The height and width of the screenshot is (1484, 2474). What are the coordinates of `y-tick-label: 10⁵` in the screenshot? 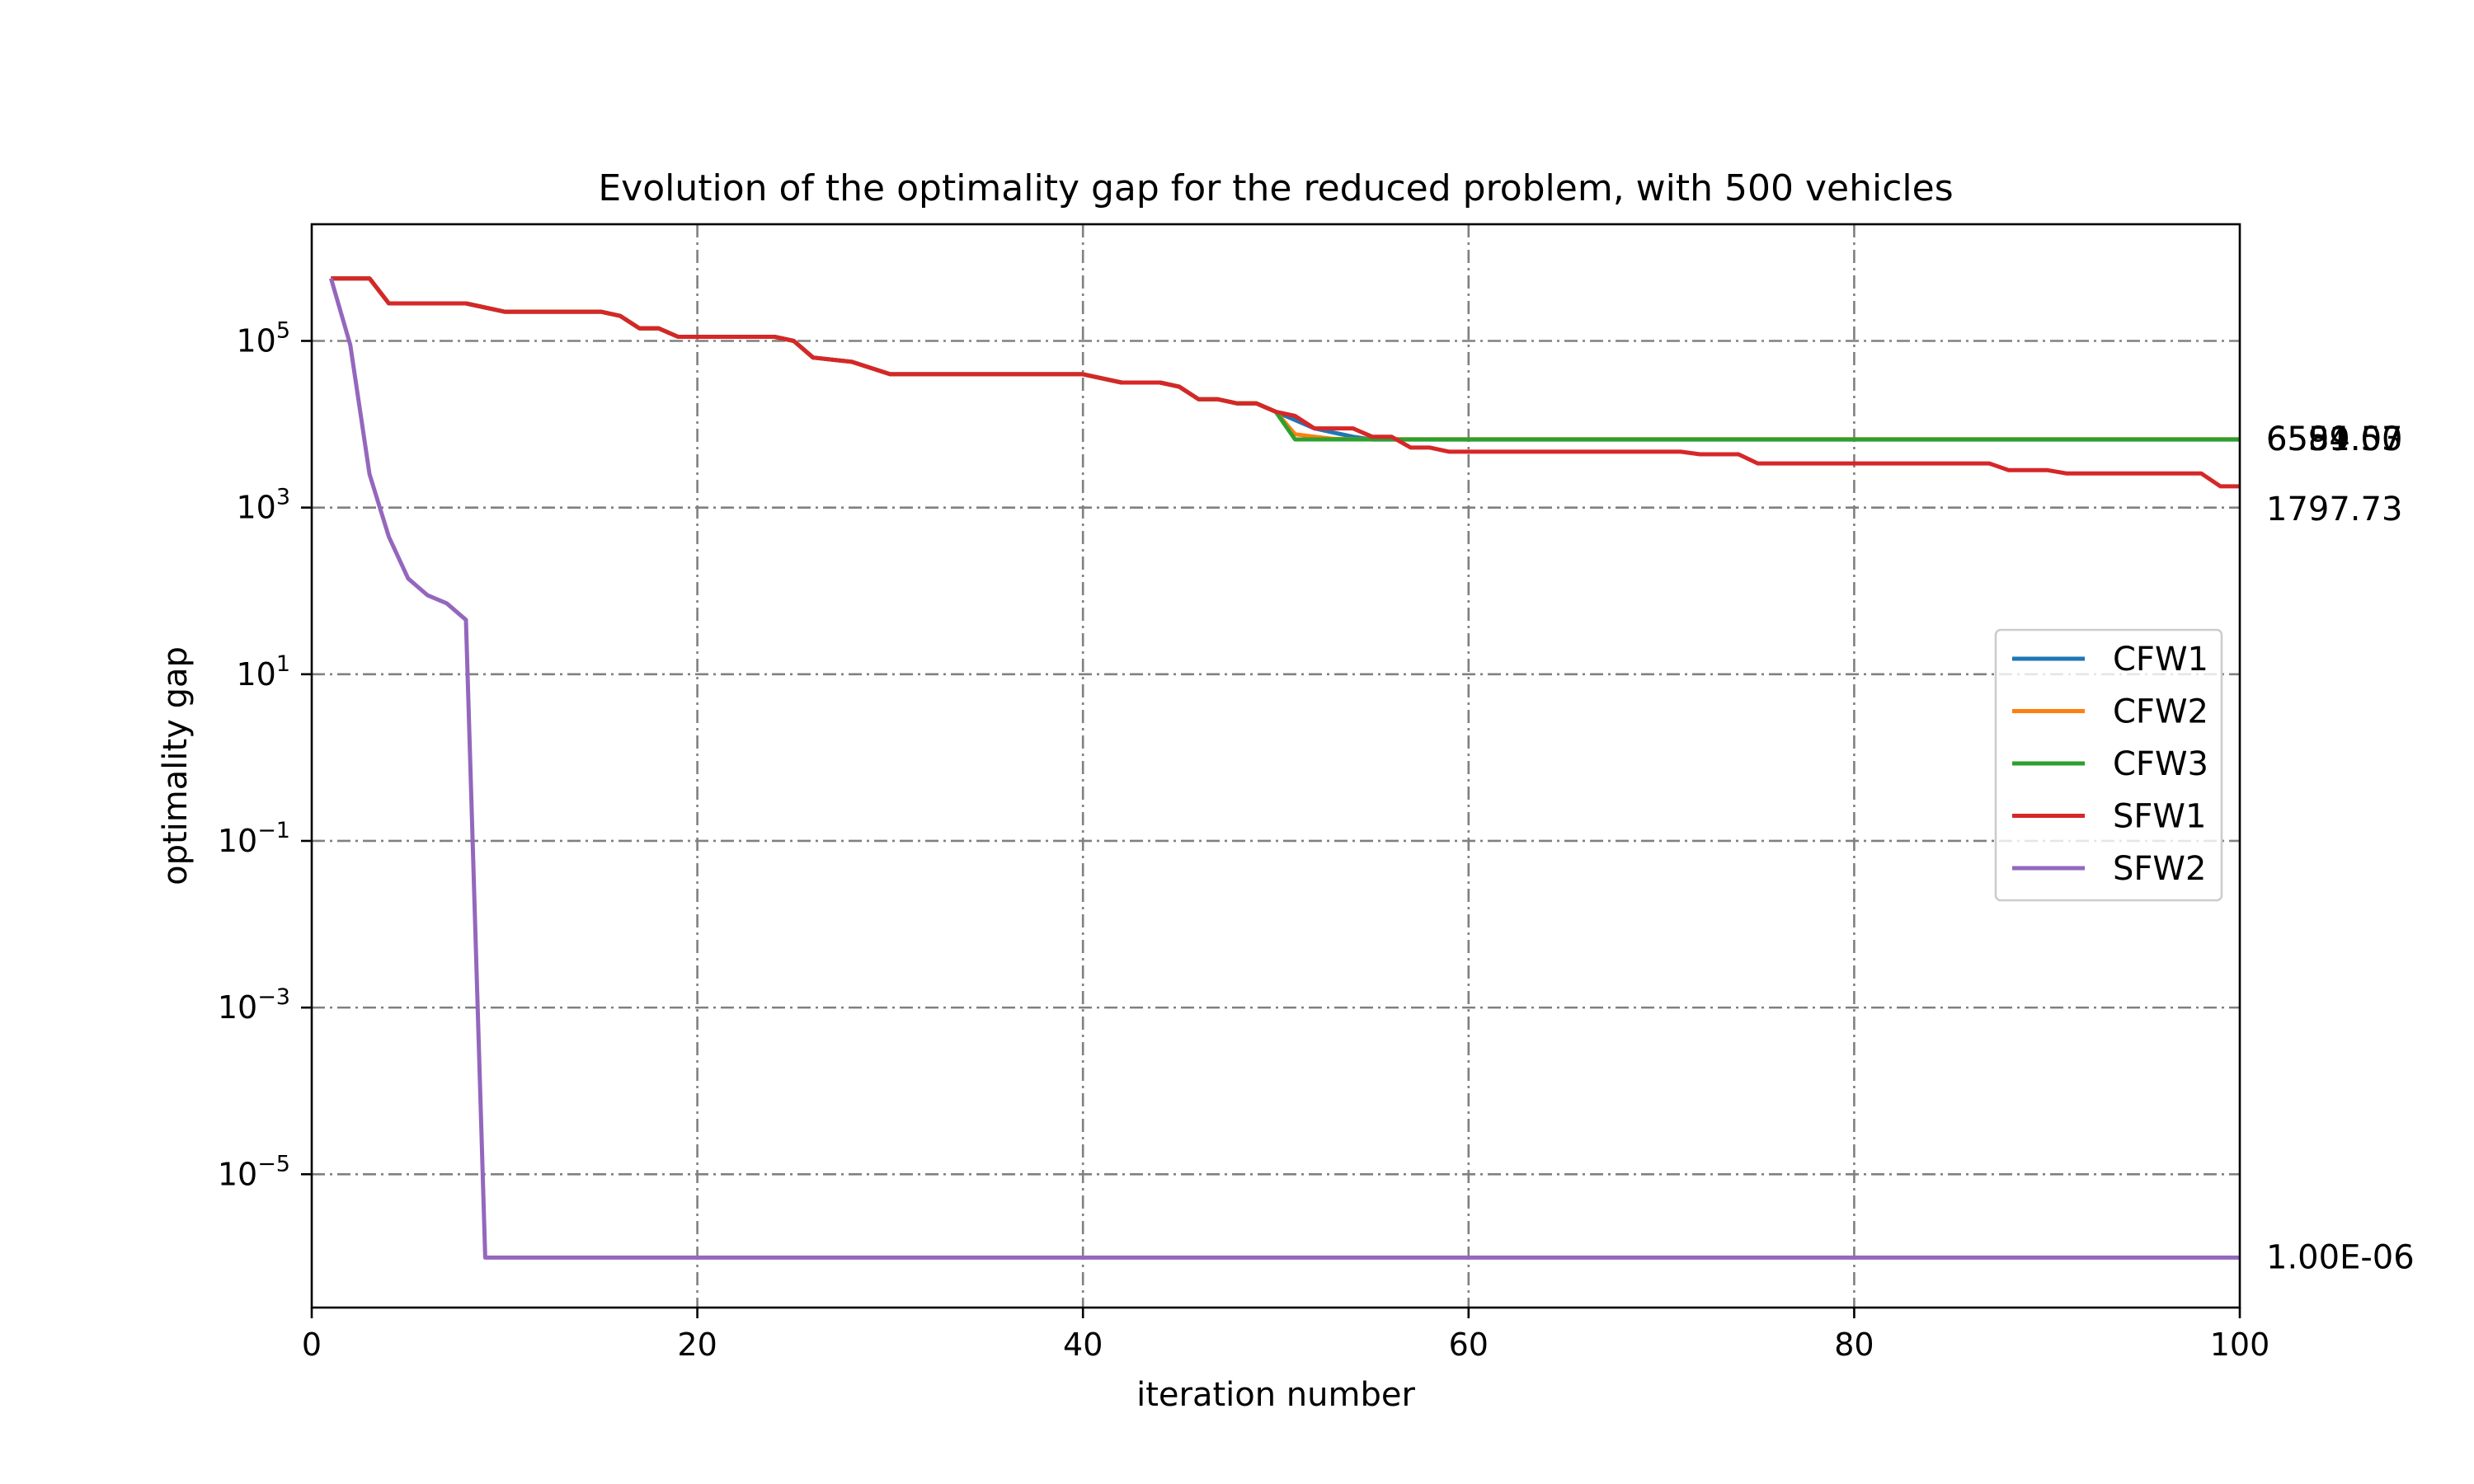 It's located at (263, 338).